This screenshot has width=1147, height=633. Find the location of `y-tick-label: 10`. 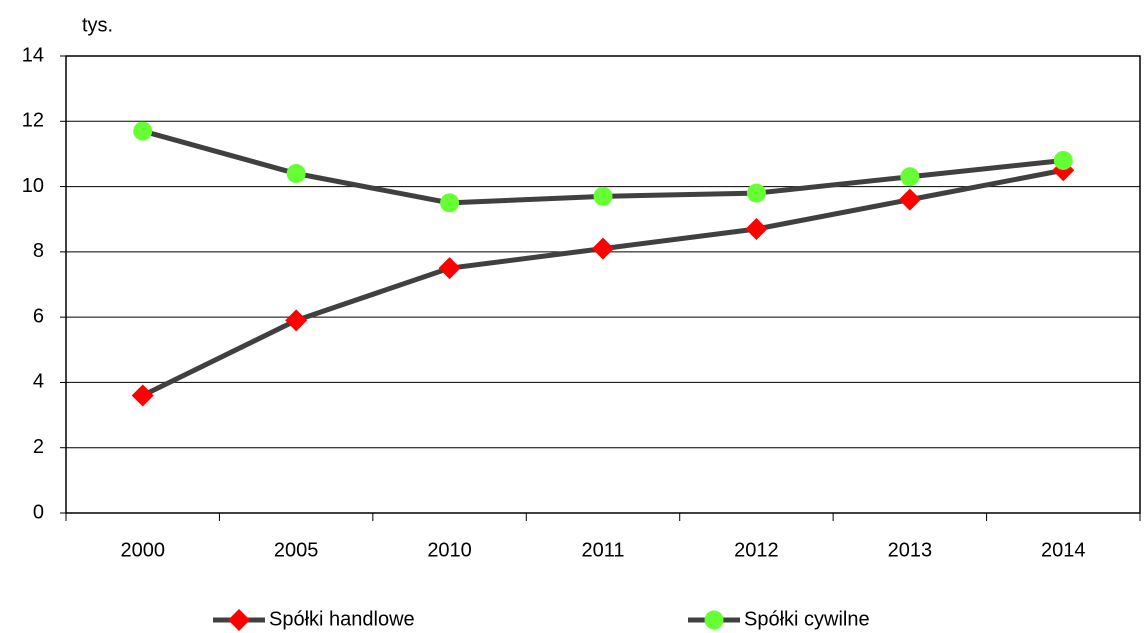

y-tick-label: 10 is located at coordinates (33, 186).